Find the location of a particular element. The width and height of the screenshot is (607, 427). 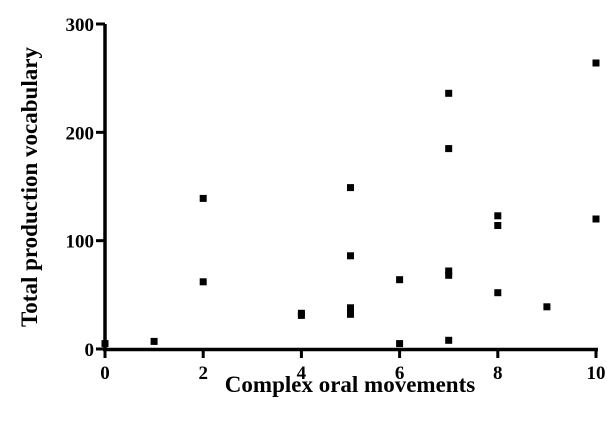

y-axis-title: Total production vocabulary is located at coordinates (29, 187).